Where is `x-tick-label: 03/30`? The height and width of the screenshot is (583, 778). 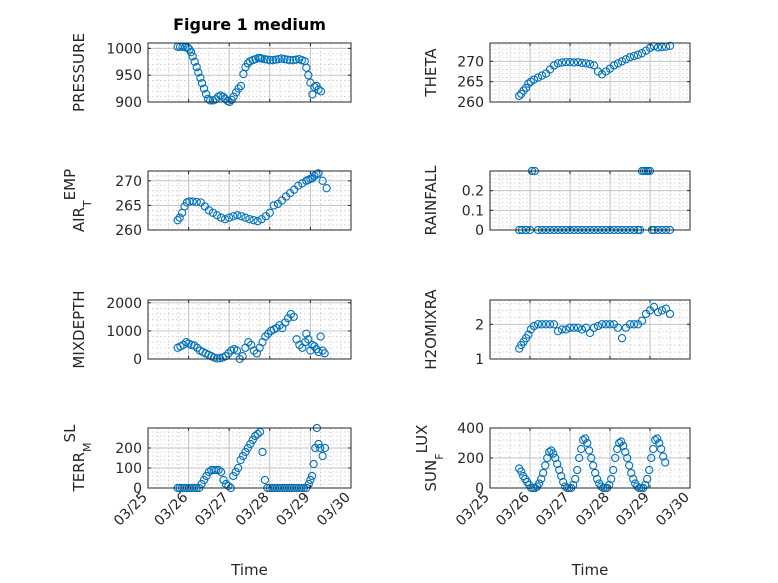 x-tick-label: 03/30 is located at coordinates (334, 510).